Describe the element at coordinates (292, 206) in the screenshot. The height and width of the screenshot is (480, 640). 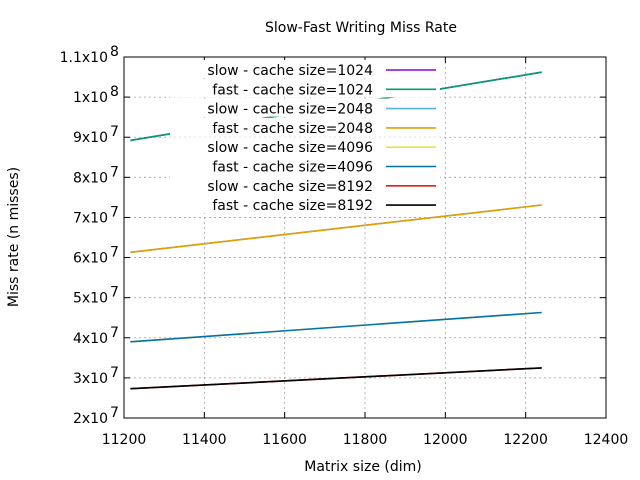
I see `legend-label: fast - cache size=8192` at that location.